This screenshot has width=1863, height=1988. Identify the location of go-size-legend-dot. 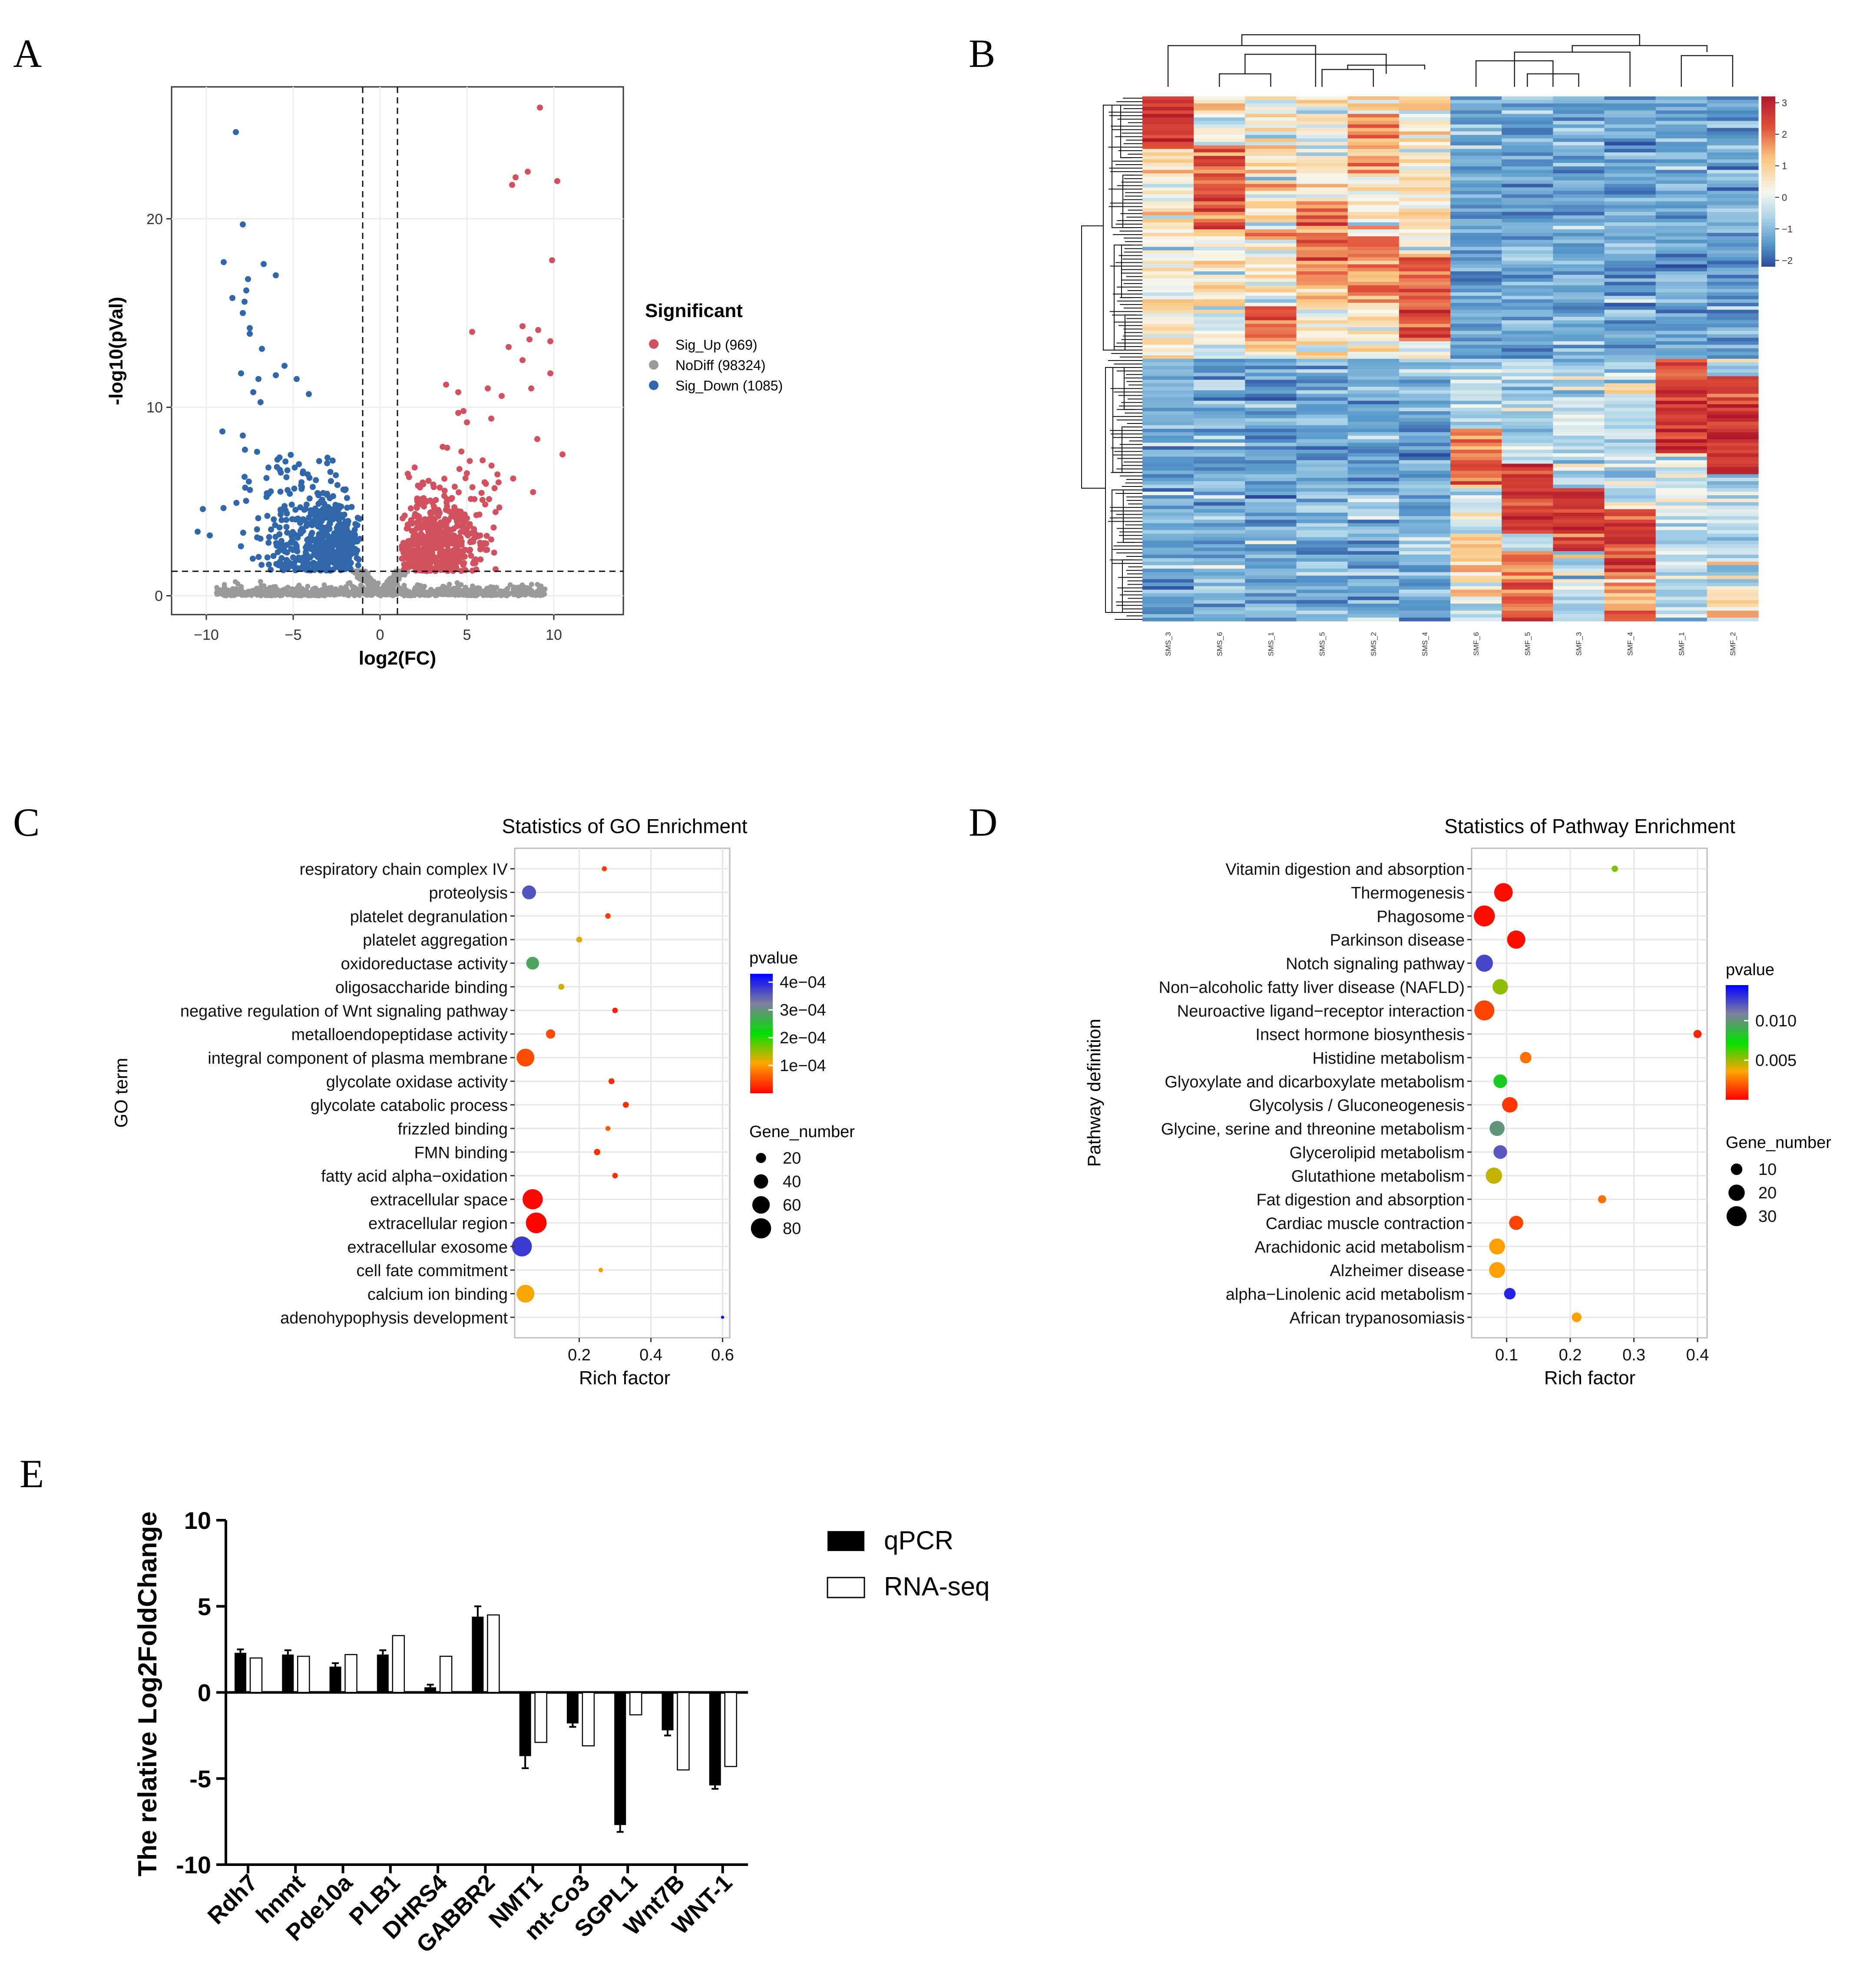
(761, 1205).